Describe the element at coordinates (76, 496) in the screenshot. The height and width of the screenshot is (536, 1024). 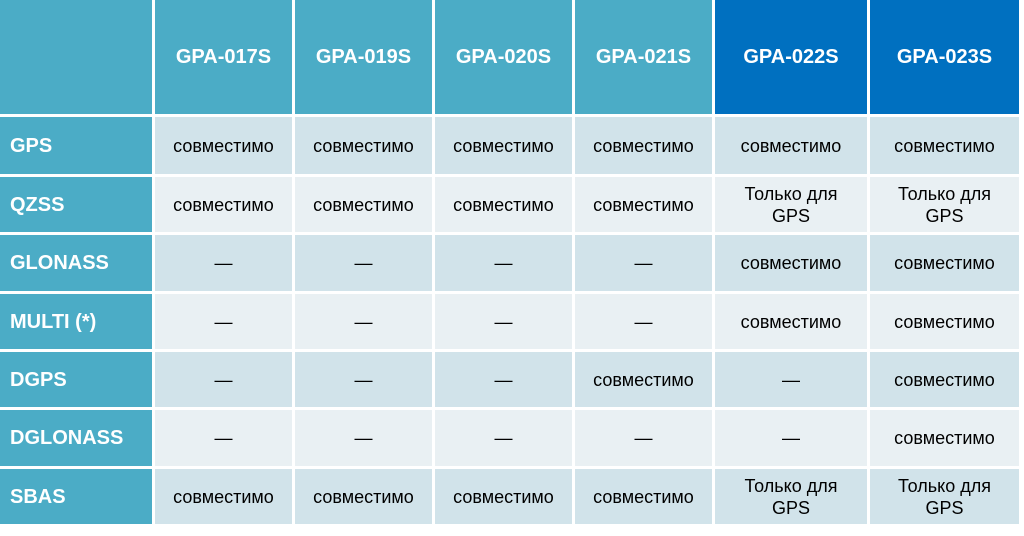
I see `row-header: SBAS` at that location.